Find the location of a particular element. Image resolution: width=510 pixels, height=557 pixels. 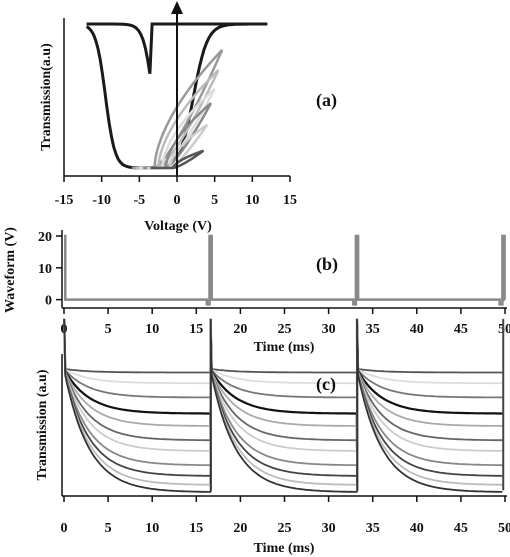

panel-a-x-tick-label: -5 is located at coordinates (139, 200).